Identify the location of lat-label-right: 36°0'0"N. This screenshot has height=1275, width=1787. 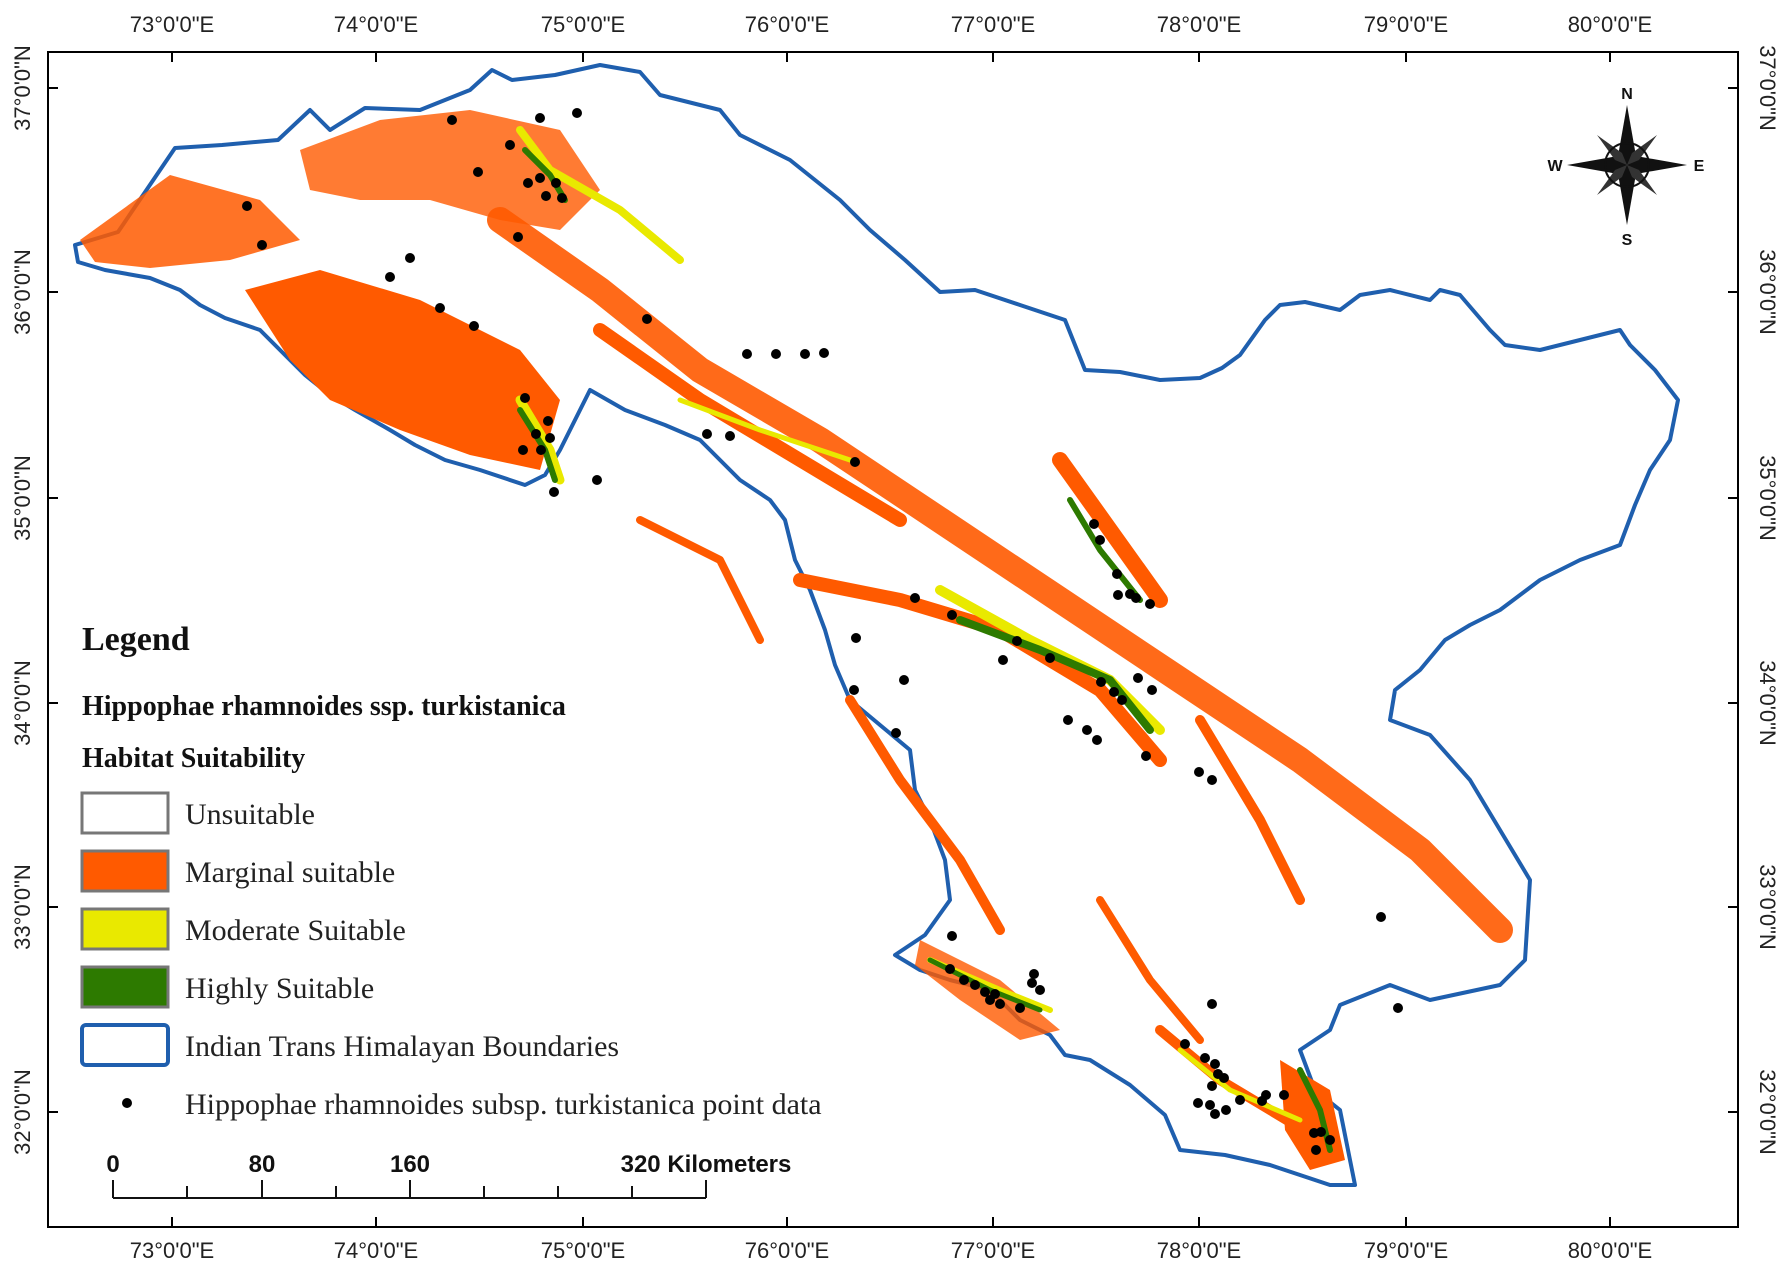
(1767, 292).